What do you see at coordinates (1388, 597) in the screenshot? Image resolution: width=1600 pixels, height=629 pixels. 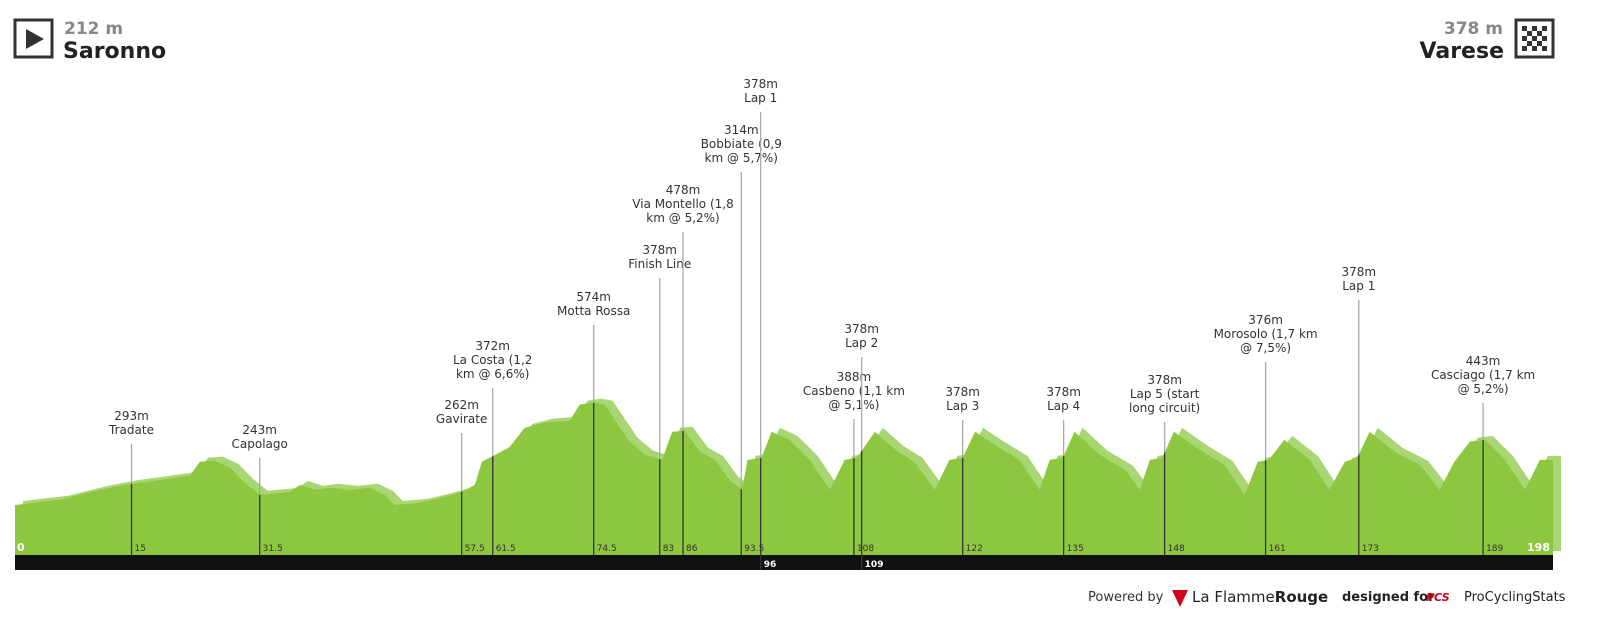 I see `designed-for: designed for` at bounding box center [1388, 597].